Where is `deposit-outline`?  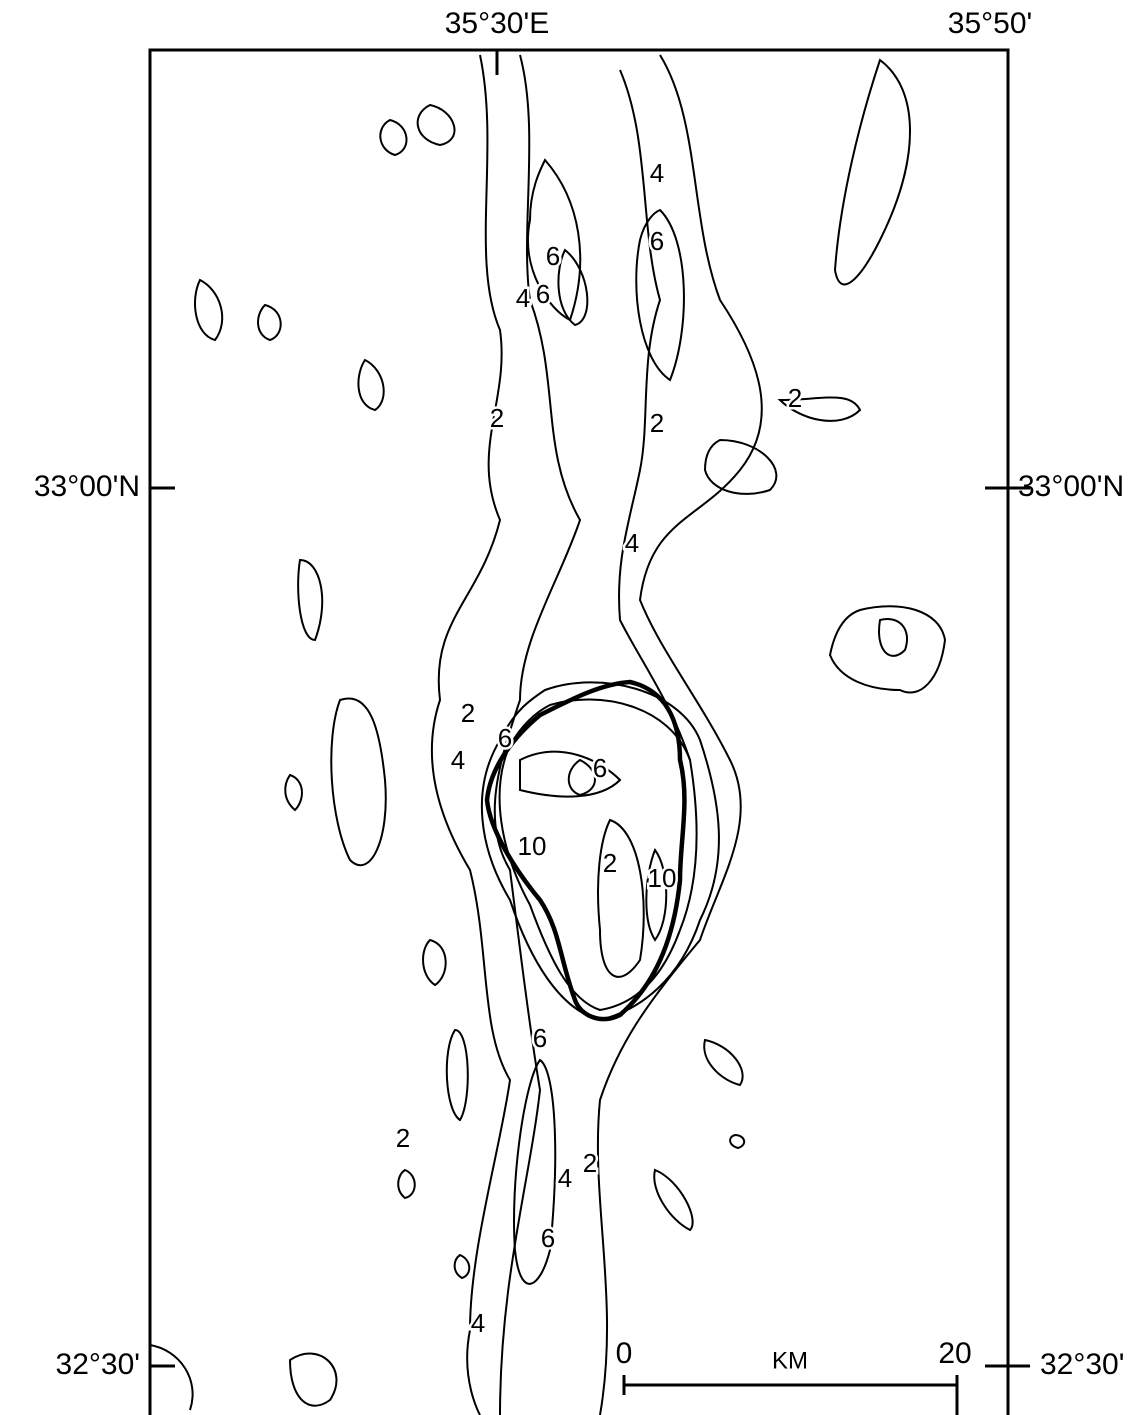
deposit-outline is located at coordinates (585, 850).